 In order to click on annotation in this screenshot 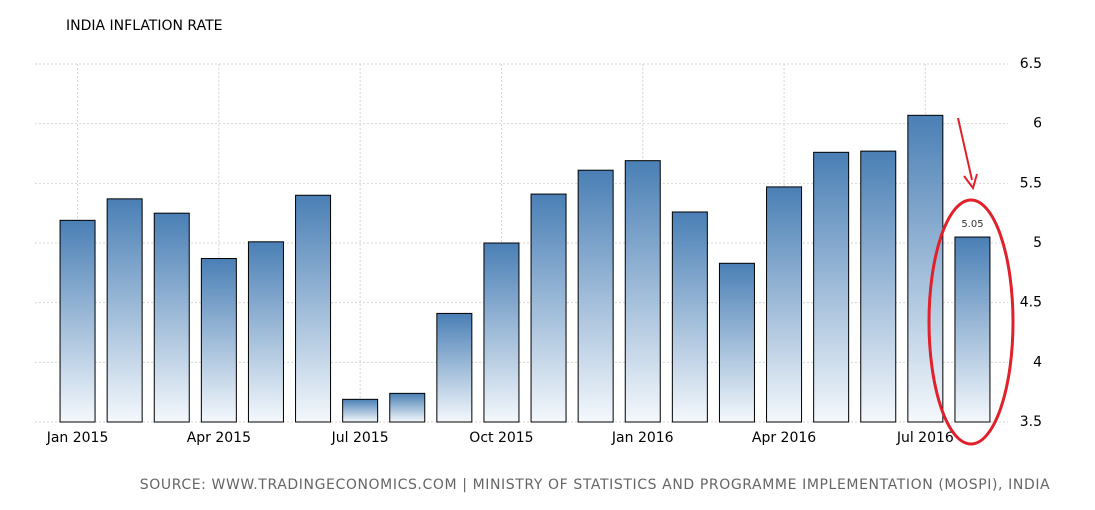, I will do `click(971, 281)`.